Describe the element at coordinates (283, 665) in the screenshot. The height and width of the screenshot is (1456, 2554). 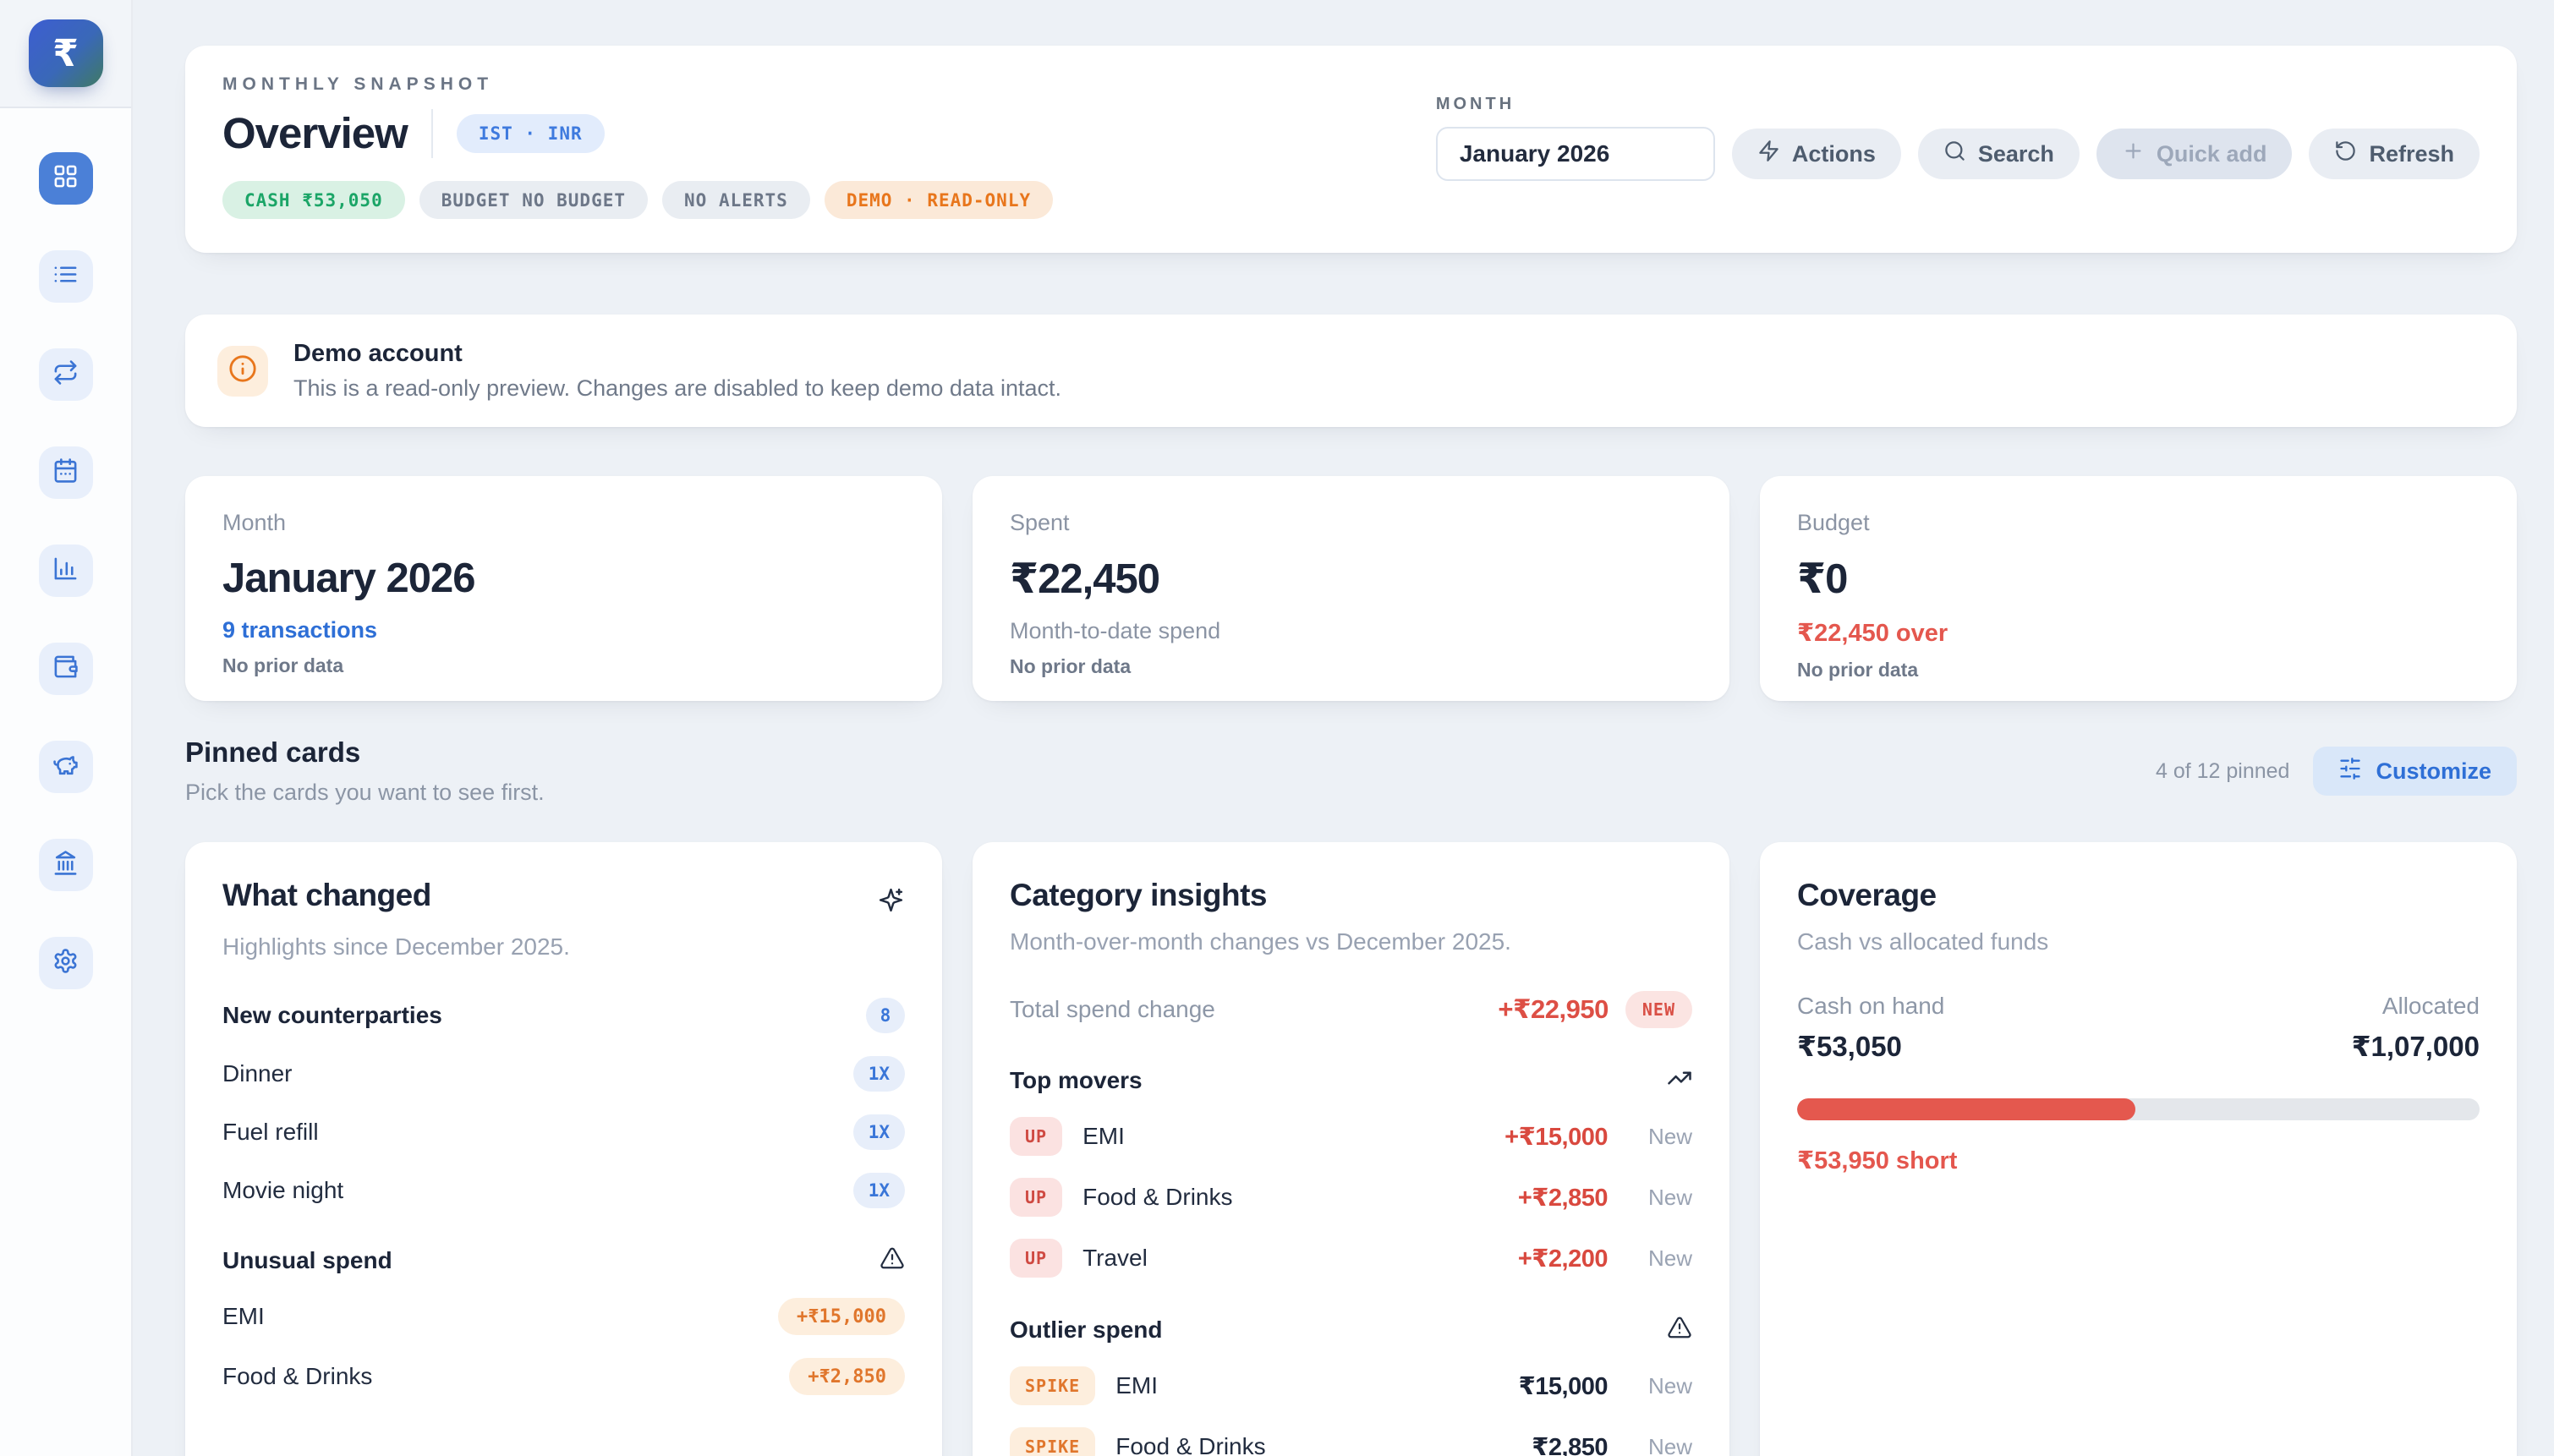
I see `month-card-note: No prior data` at that location.